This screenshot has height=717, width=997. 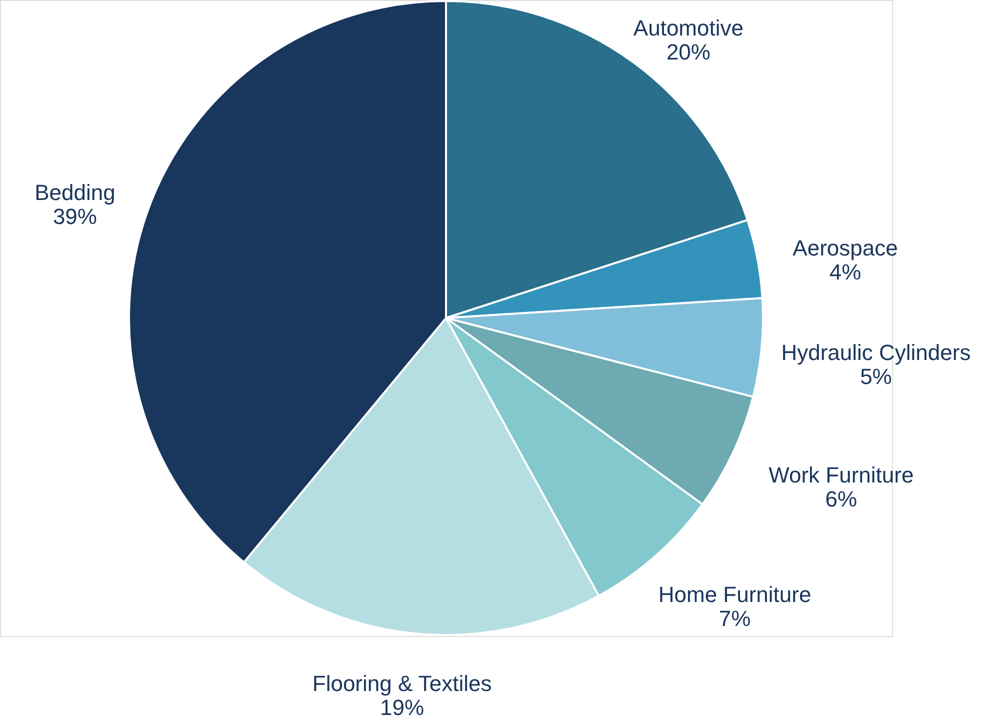 I want to click on data-label: 4%, so click(x=845, y=272).